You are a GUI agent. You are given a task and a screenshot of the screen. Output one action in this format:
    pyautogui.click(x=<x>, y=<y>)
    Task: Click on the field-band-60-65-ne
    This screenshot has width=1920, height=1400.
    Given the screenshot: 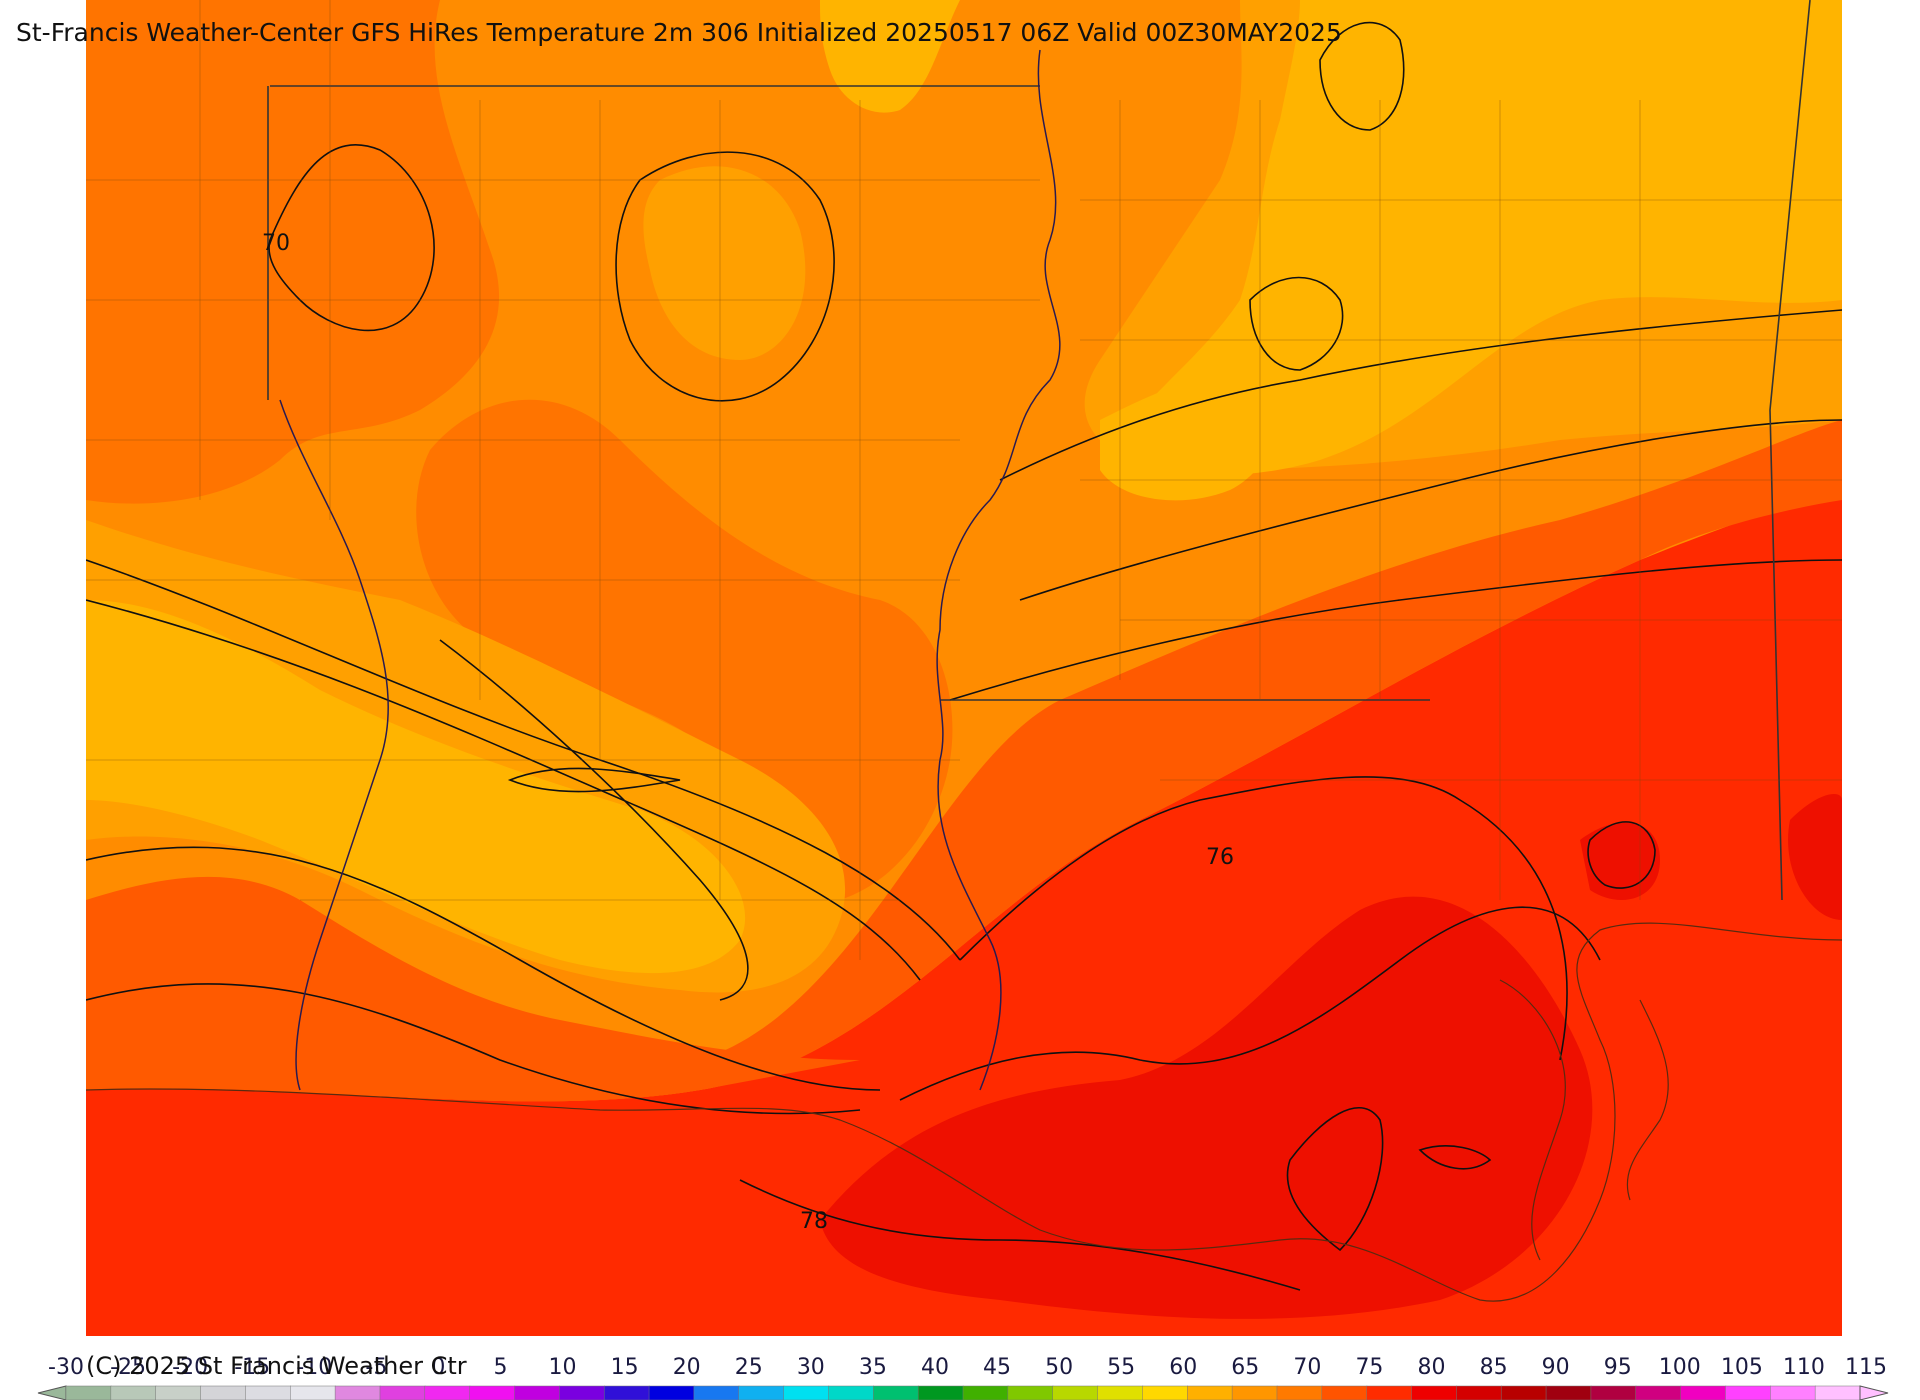 What is the action you would take?
    pyautogui.click(x=1481, y=237)
    